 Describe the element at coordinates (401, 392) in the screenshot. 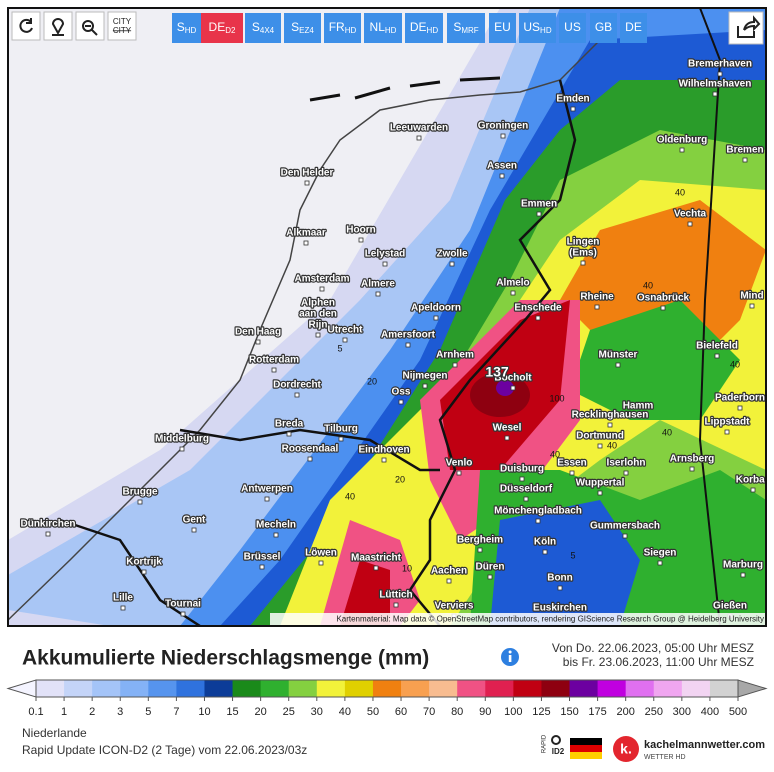

I see `city-label: Oss` at that location.